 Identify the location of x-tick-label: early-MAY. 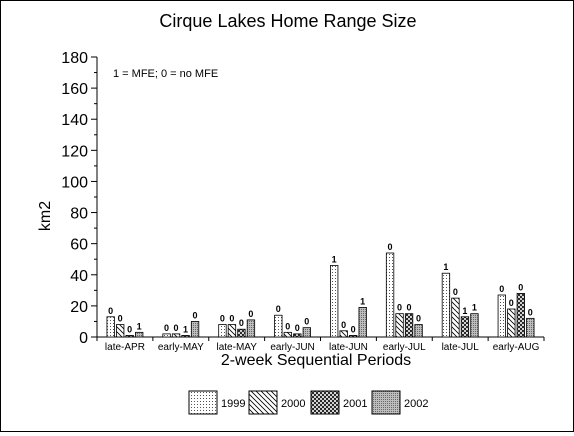
(181, 347).